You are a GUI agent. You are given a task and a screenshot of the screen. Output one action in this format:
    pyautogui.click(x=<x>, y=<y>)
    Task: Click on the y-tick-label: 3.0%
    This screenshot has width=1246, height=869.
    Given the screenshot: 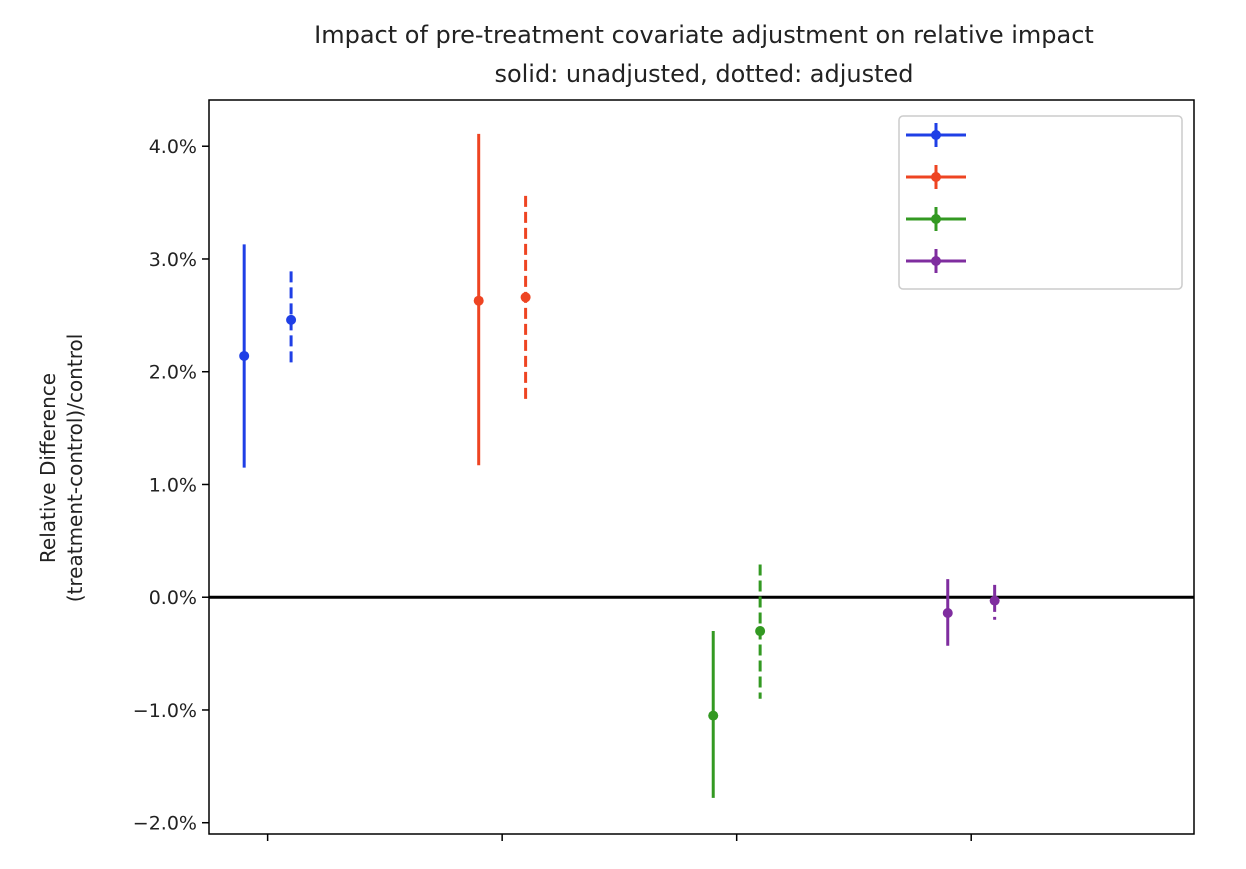 What is the action you would take?
    pyautogui.click(x=173, y=260)
    